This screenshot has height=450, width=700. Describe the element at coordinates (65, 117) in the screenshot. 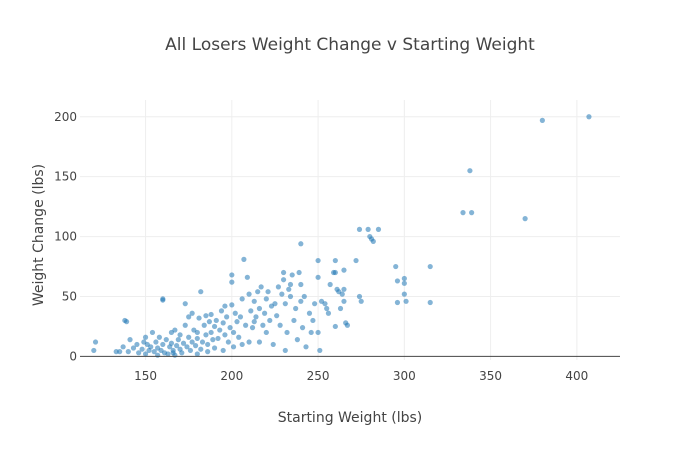

I see `y-tick-label: 200` at that location.